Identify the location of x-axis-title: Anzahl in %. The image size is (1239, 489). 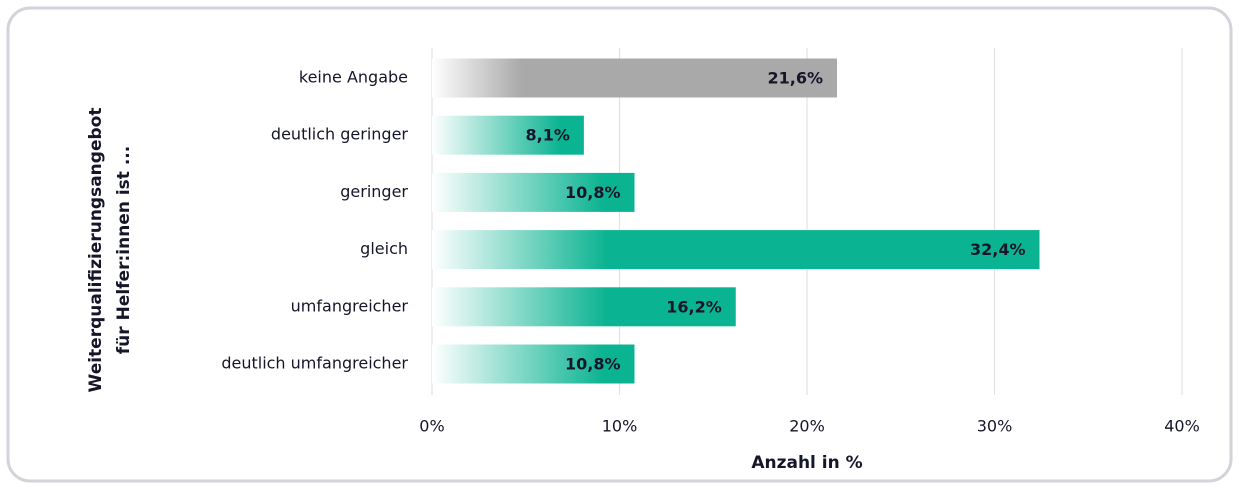
(806, 463).